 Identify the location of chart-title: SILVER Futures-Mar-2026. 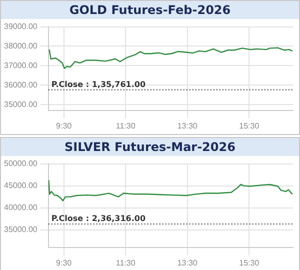
(150, 147).